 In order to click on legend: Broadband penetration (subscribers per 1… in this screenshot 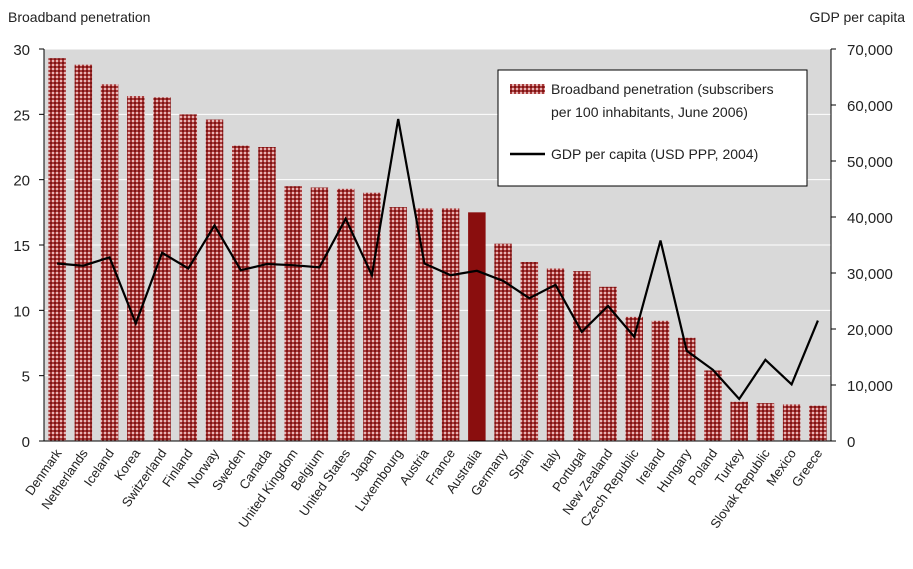, I will do `click(652, 128)`.